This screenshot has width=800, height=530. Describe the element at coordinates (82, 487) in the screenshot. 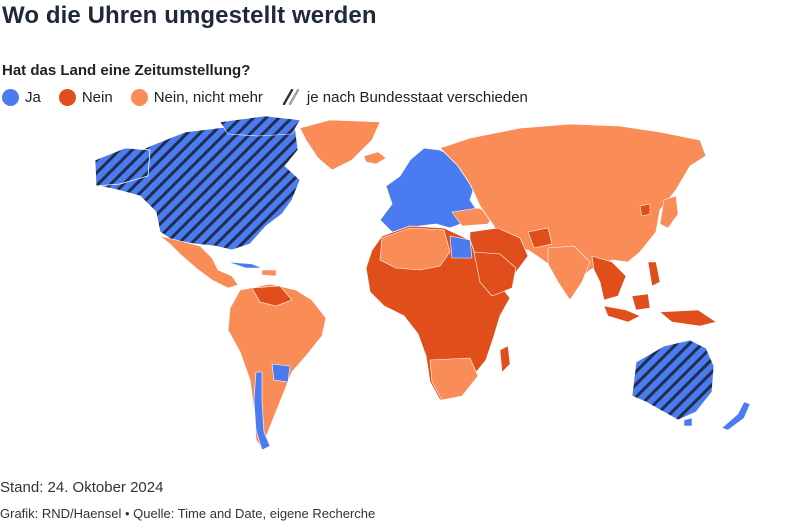

I see `footer-date: Stand: 24. Oktober 2024` at that location.